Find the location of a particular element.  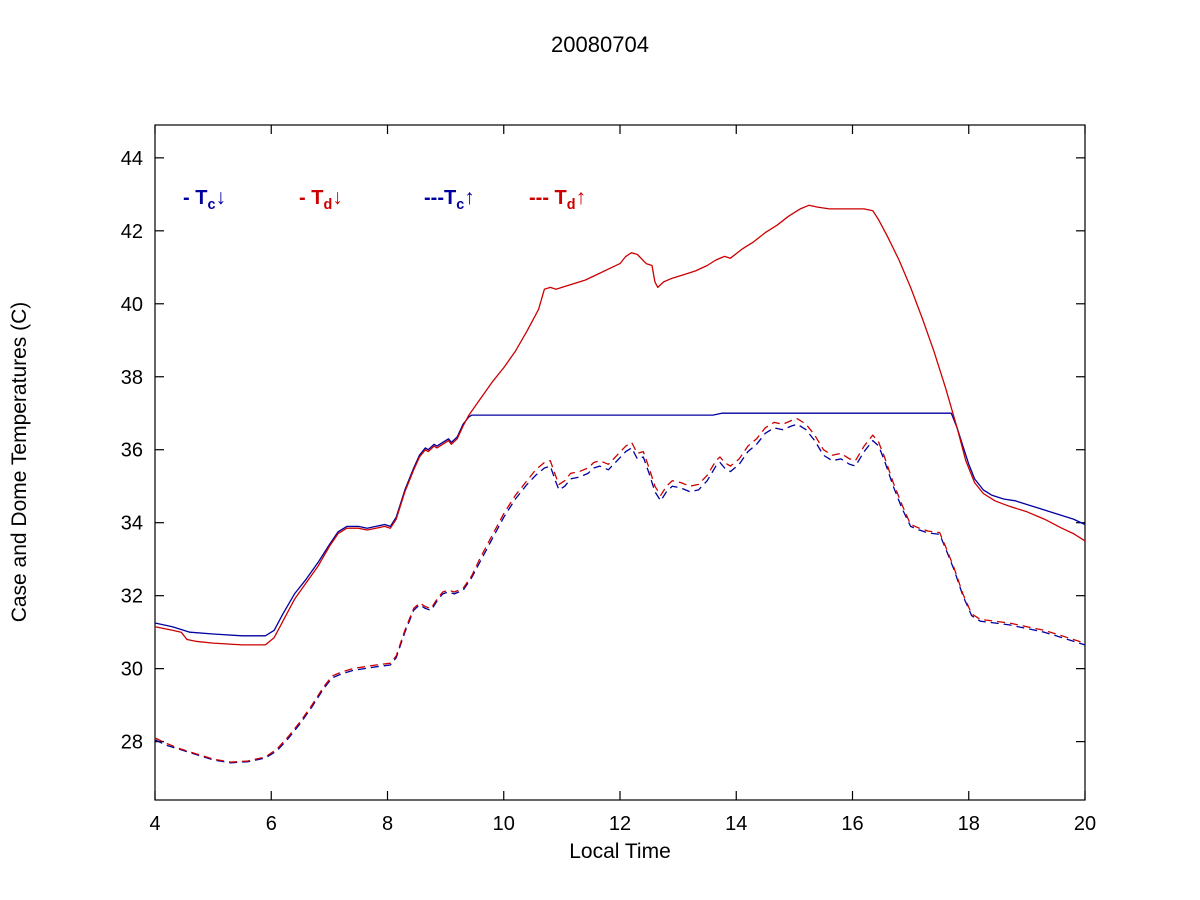

y-tick-label: 28 is located at coordinates (132, 743).